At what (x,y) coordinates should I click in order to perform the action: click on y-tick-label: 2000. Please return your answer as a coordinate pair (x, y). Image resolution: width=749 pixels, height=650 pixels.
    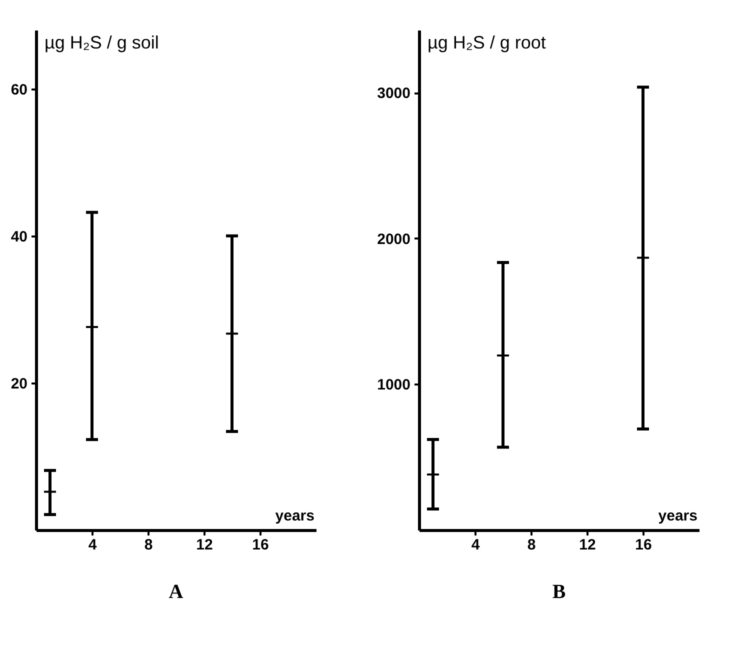
    Looking at the image, I should click on (393, 239).